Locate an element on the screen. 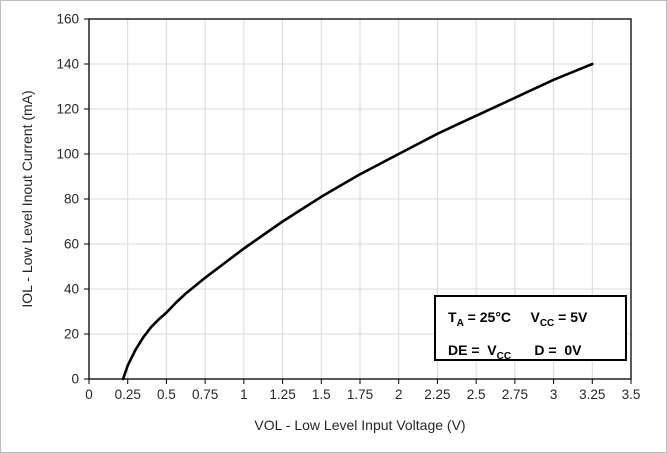 This screenshot has height=453, width=667. x-tick-label: 3.5 is located at coordinates (631, 394).